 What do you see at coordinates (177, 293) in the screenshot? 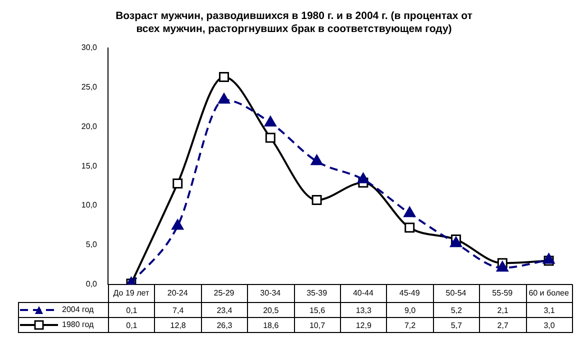
I see `x-tick-label: 20-24` at bounding box center [177, 293].